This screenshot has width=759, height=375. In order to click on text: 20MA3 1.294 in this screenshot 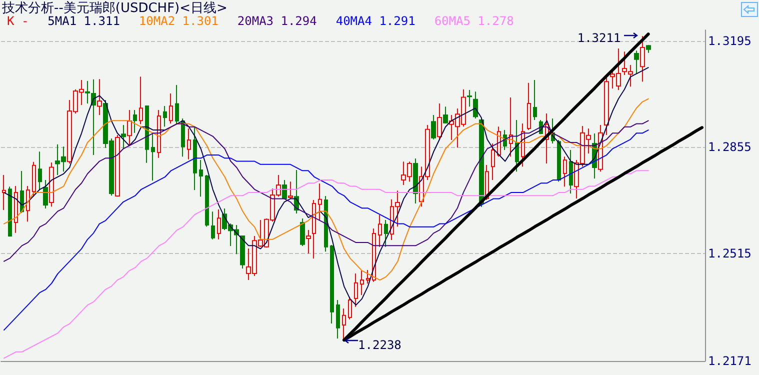, I will do `click(277, 21)`.